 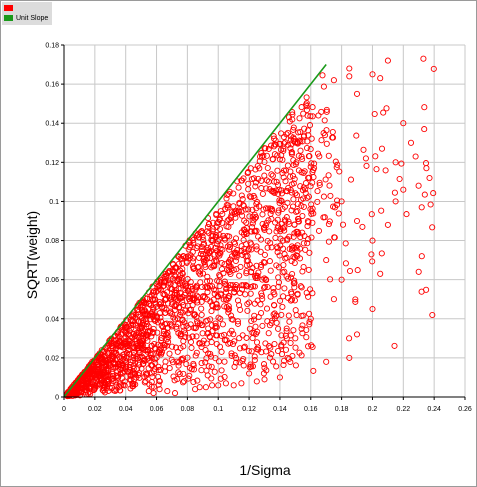 What do you see at coordinates (26, 18) in the screenshot?
I see `legend-item-unit-slope: Unit Slope` at bounding box center [26, 18].